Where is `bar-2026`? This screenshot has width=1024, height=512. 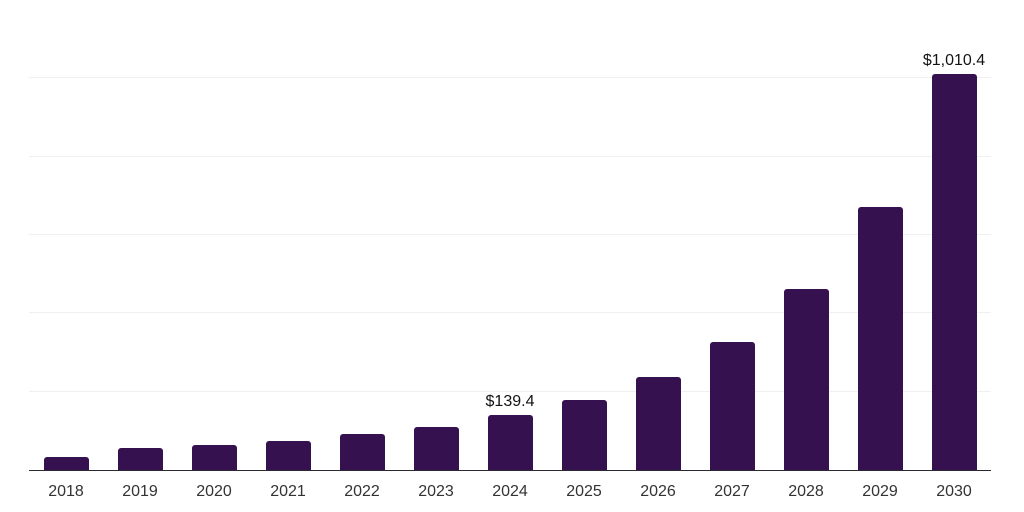
bar-2026 is located at coordinates (658, 423).